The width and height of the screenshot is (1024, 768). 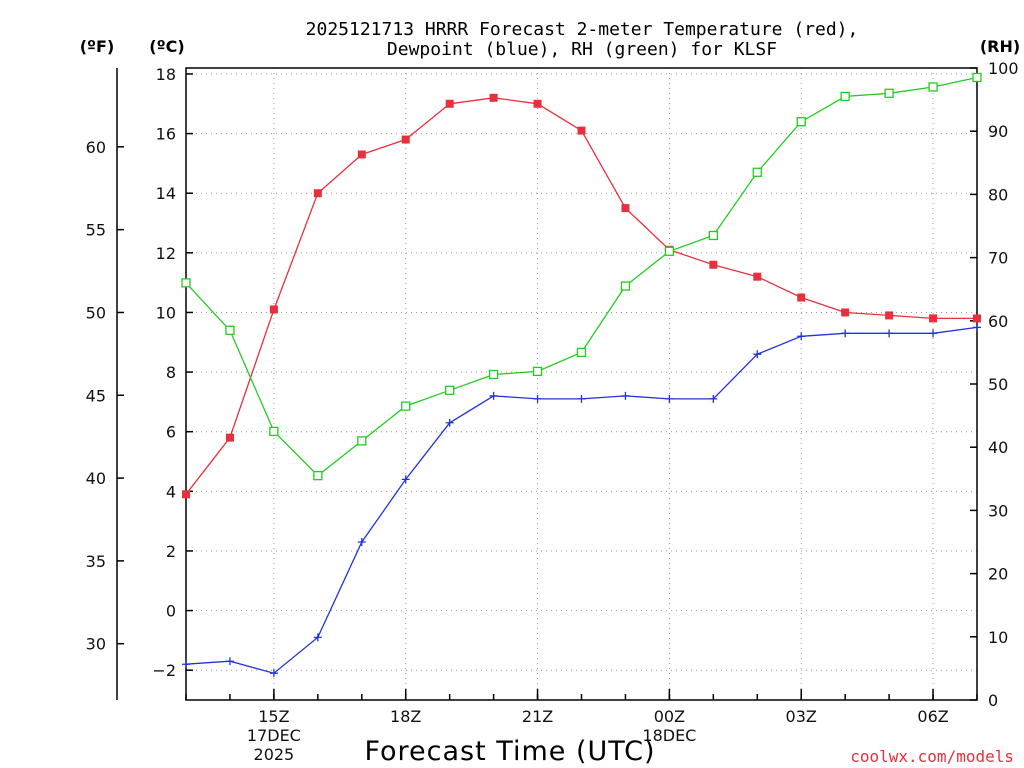 I want to click on rh-tick-label: 50, so click(x=998, y=384).